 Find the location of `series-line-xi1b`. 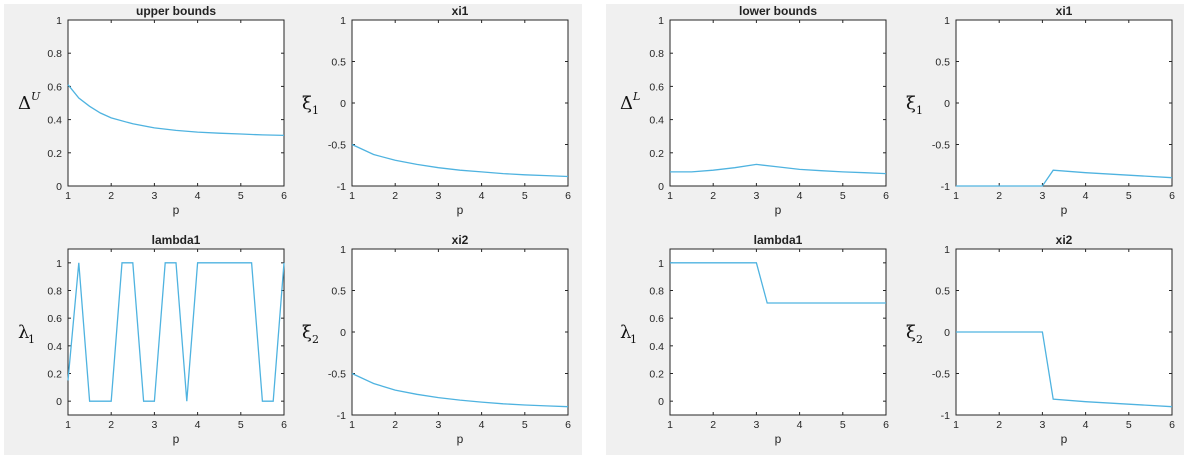

series-line-xi1b is located at coordinates (1064, 178).